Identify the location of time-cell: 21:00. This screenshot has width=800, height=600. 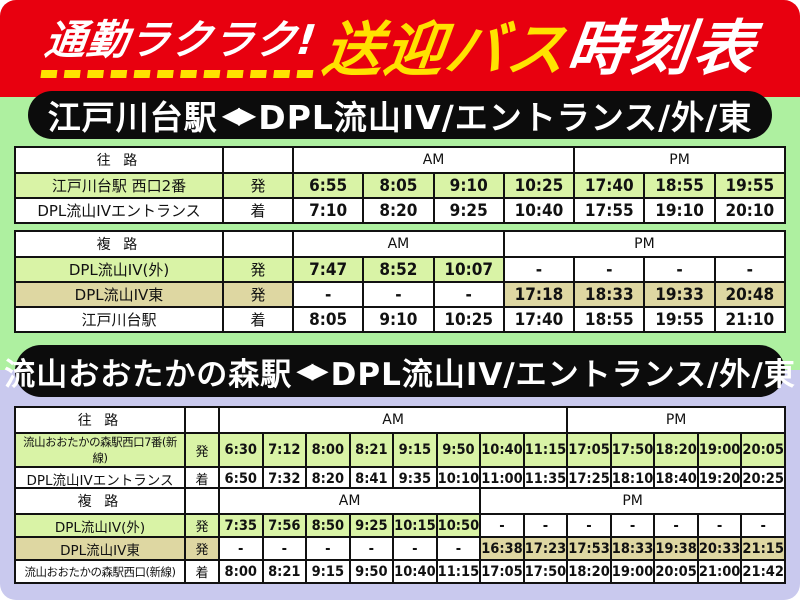
(719, 571).